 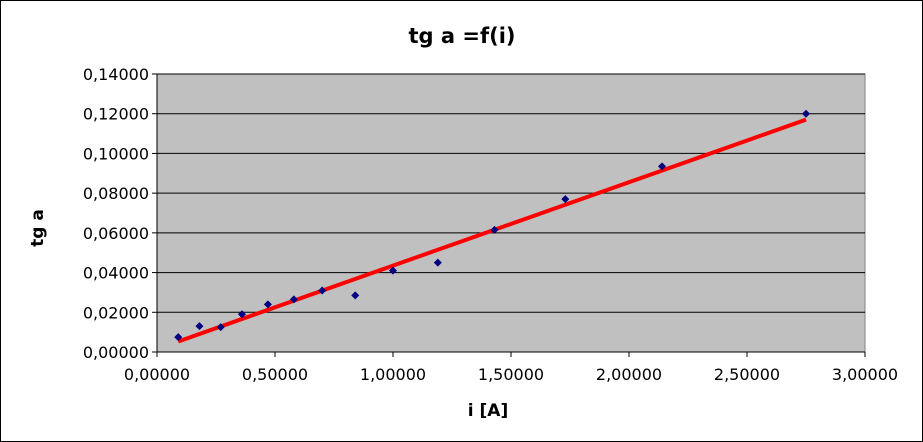 What do you see at coordinates (747, 374) in the screenshot?
I see `x-tick-label: 2,50000` at bounding box center [747, 374].